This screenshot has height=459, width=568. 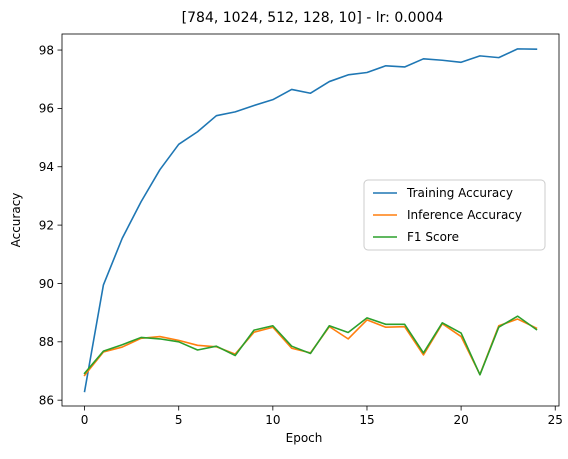 I want to click on chart-title: [784, 1024, 512, 128, 10] - lr: 0.0004, so click(x=313, y=18).